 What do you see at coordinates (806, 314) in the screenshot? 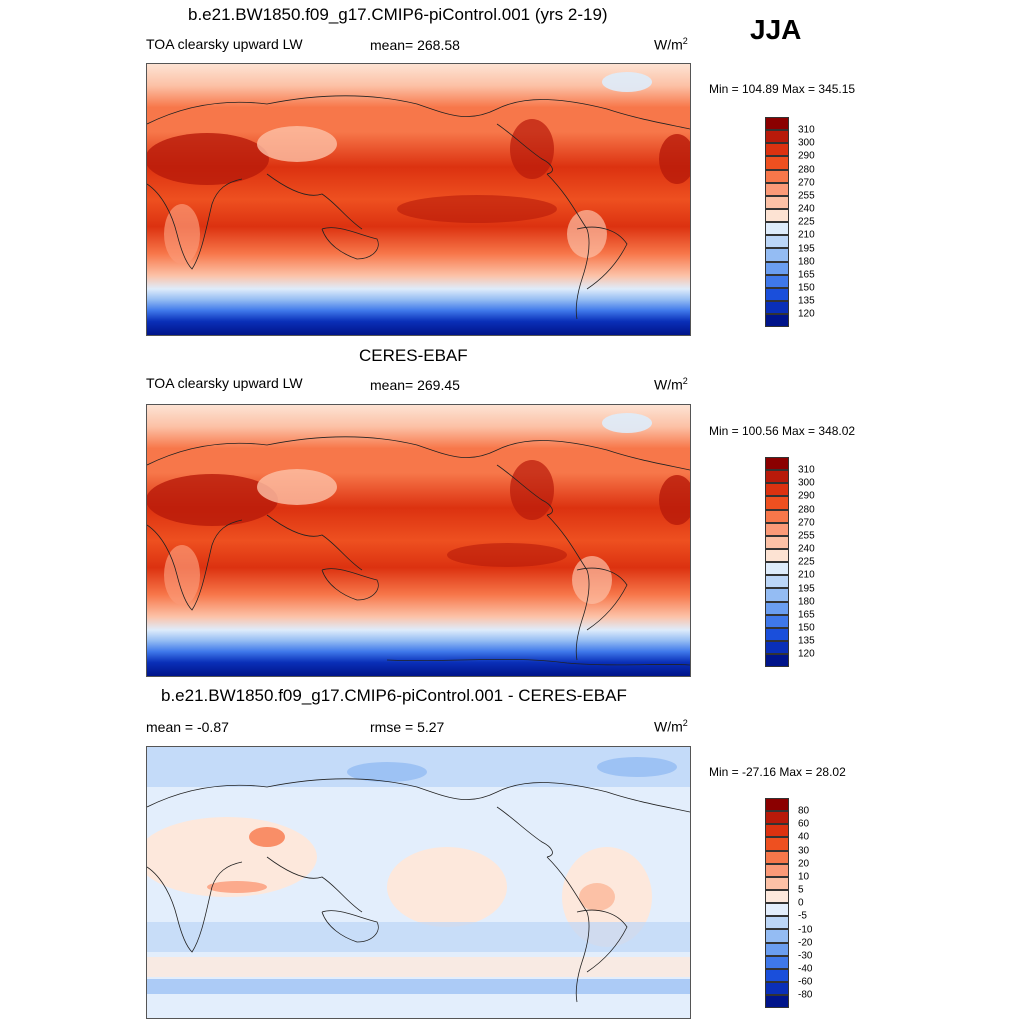
I see `panel-1-colorbar-tick-label: 120` at bounding box center [806, 314].